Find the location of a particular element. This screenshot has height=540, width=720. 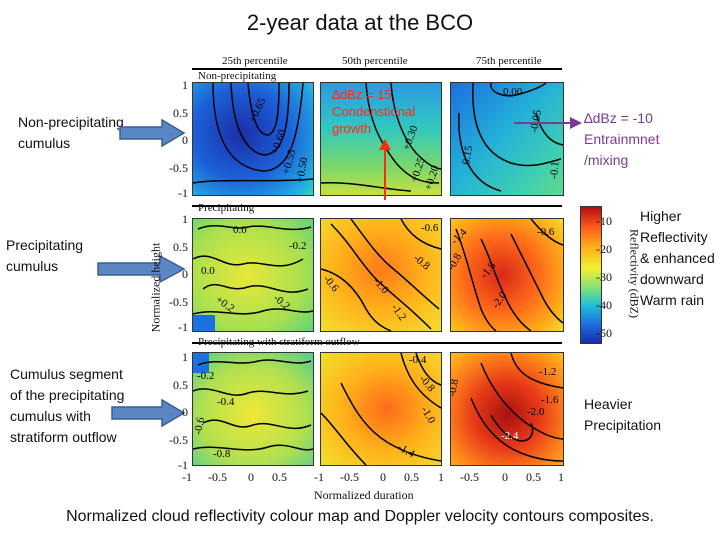

x-ticks-col2: -1 -0.5 0 0.5 1 is located at coordinates (382, 478).